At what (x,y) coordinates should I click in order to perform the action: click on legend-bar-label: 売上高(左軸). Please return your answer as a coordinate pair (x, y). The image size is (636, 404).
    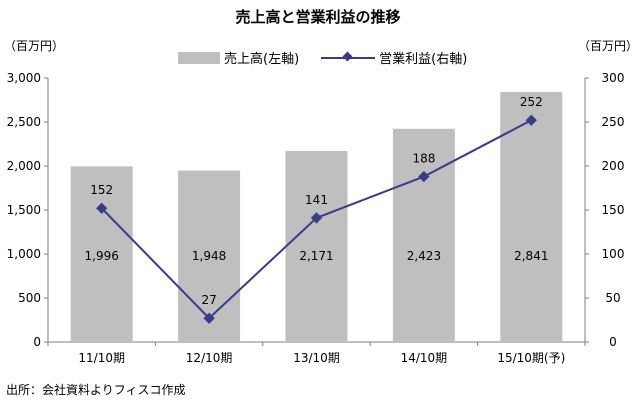
    Looking at the image, I should click on (262, 59).